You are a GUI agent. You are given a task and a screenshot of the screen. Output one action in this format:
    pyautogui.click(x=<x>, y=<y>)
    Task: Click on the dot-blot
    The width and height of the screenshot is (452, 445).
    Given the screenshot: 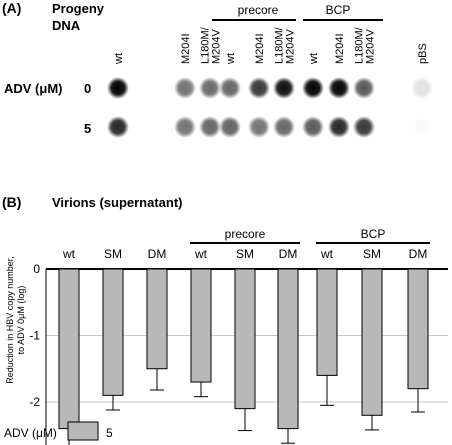 What is the action you would take?
    pyautogui.click(x=270, y=107)
    